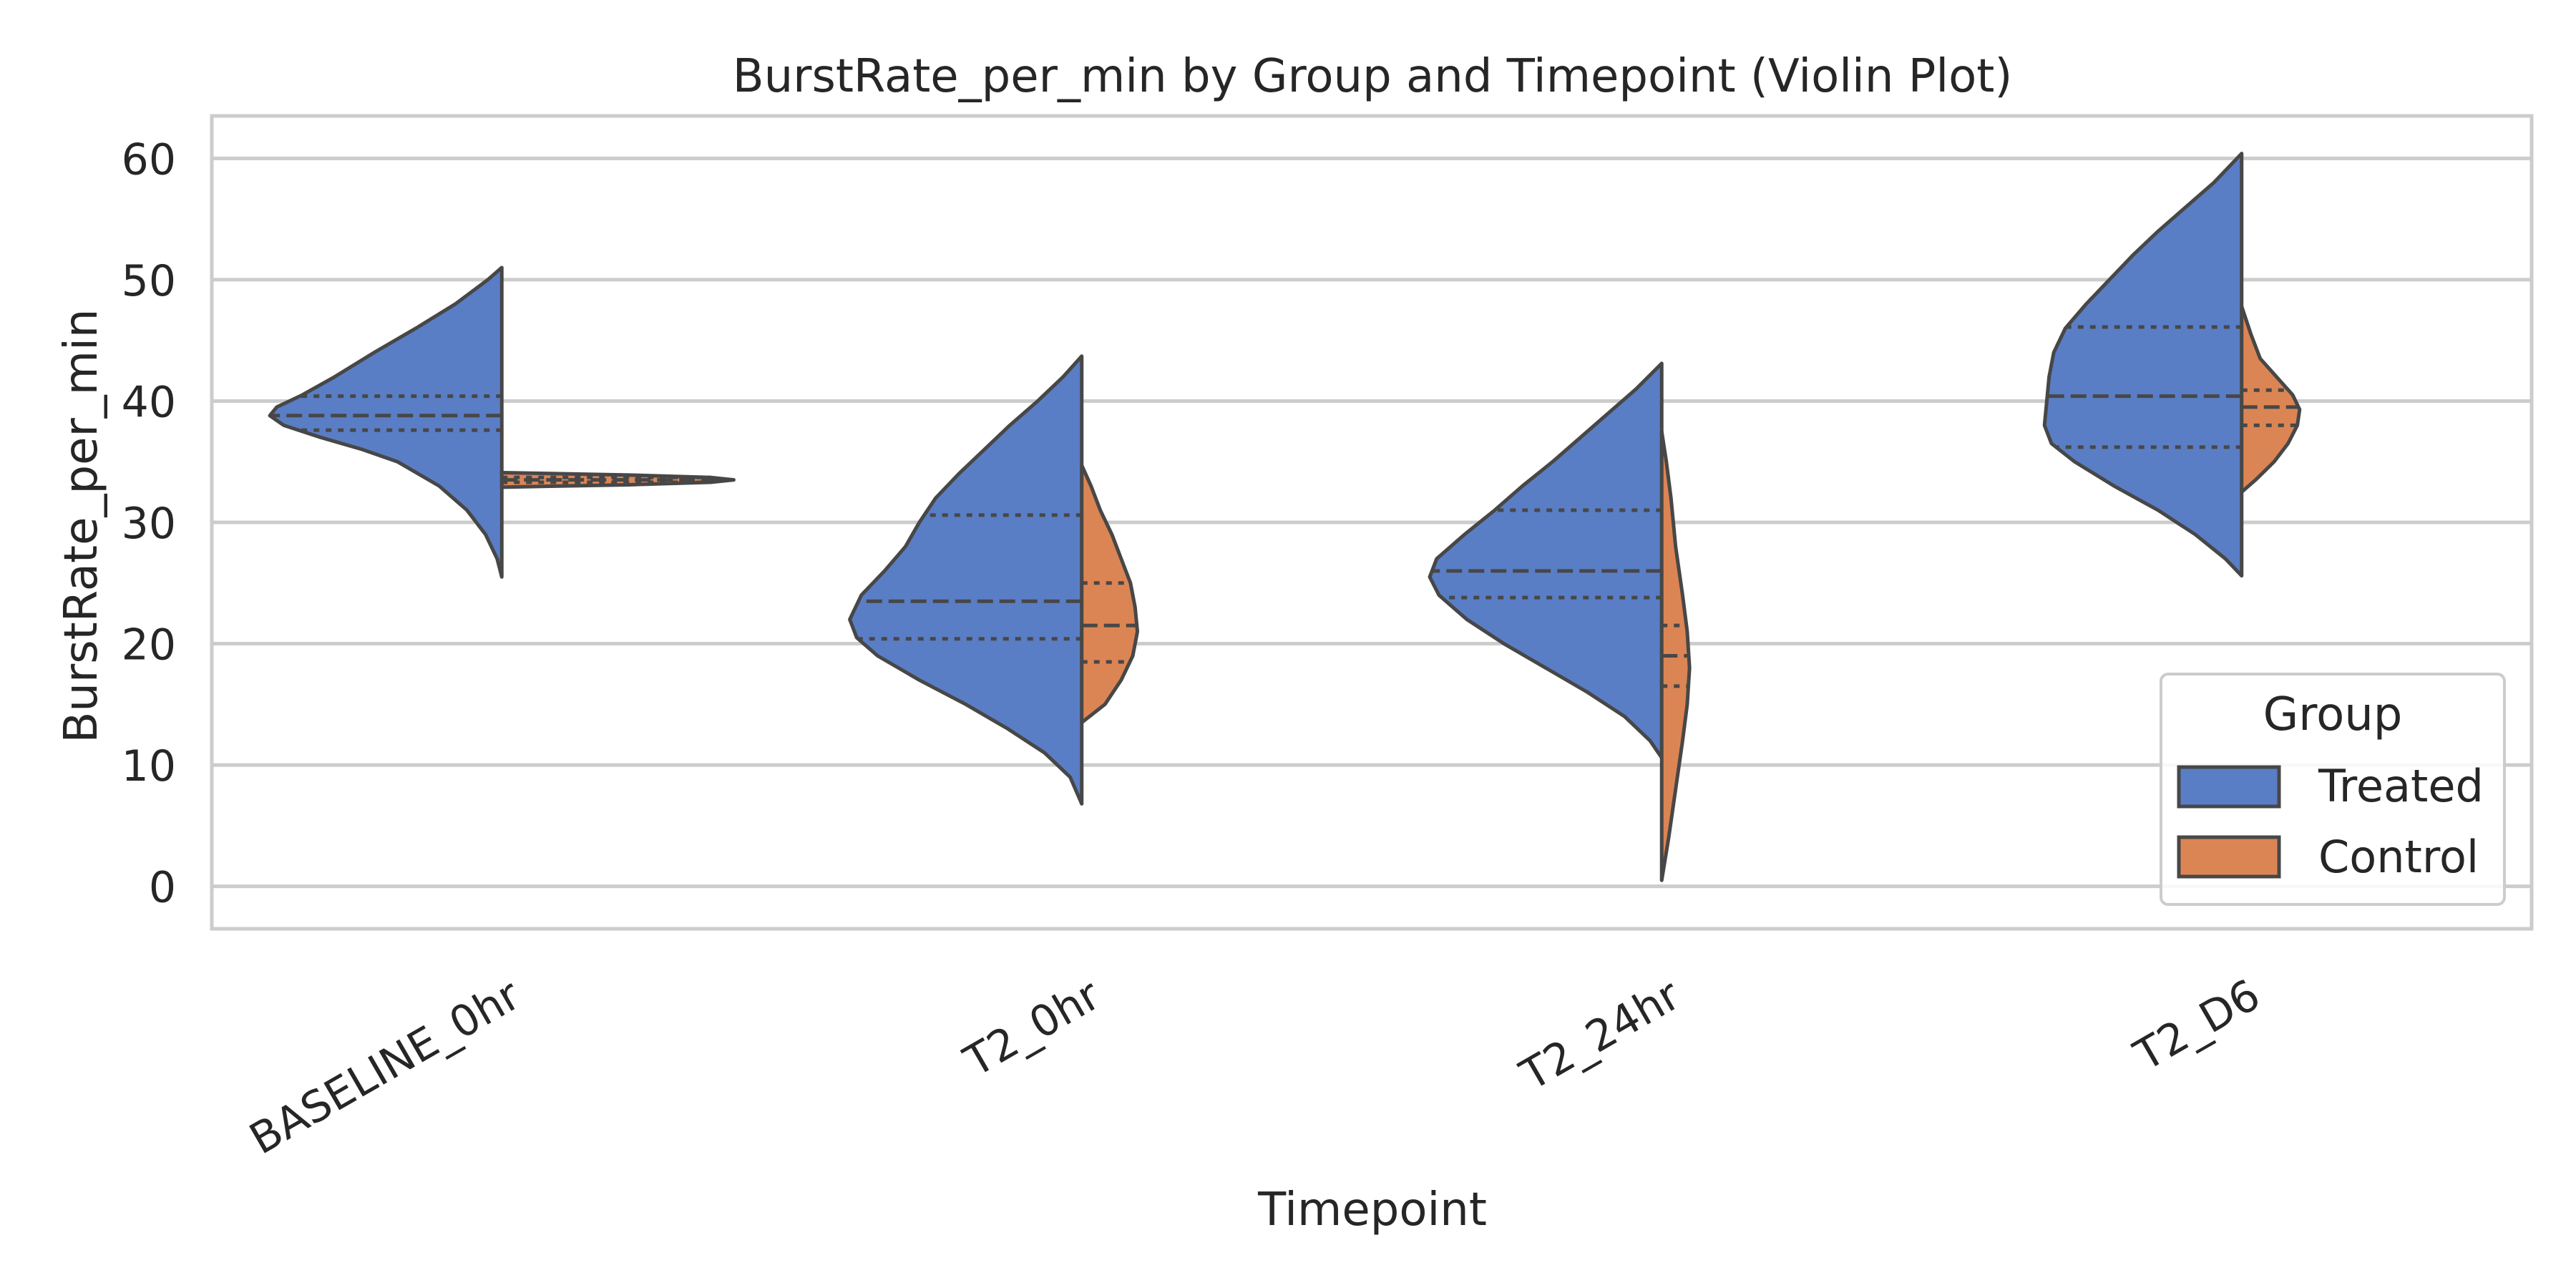  I want to click on y-tick-label: 50, so click(149, 281).